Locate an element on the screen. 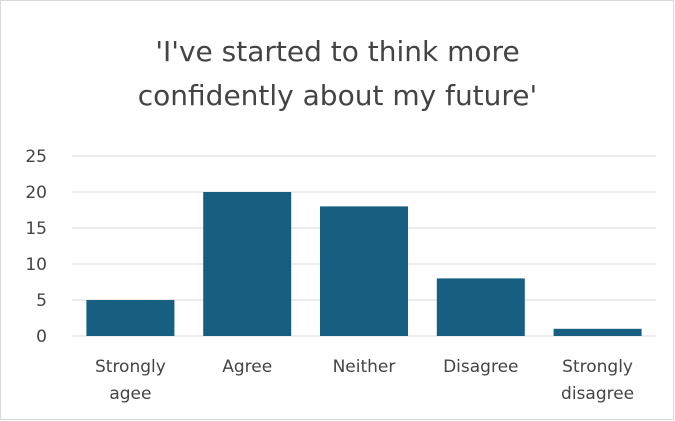  x-tick-label: Strongly agee is located at coordinates (130, 380).